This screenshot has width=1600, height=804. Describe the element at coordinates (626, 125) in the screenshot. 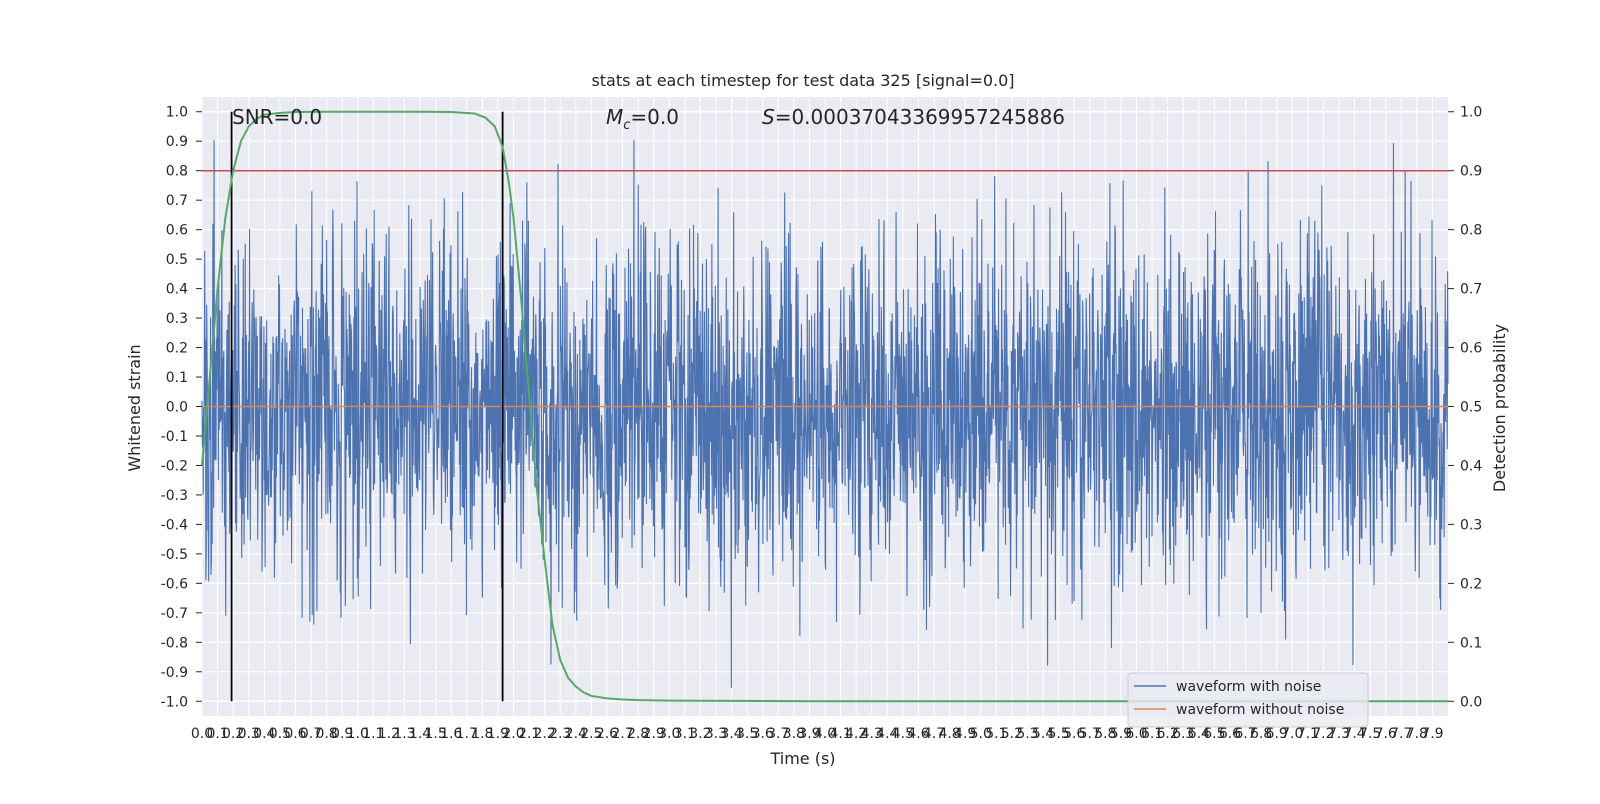

I see `mc-subscript: c` at that location.